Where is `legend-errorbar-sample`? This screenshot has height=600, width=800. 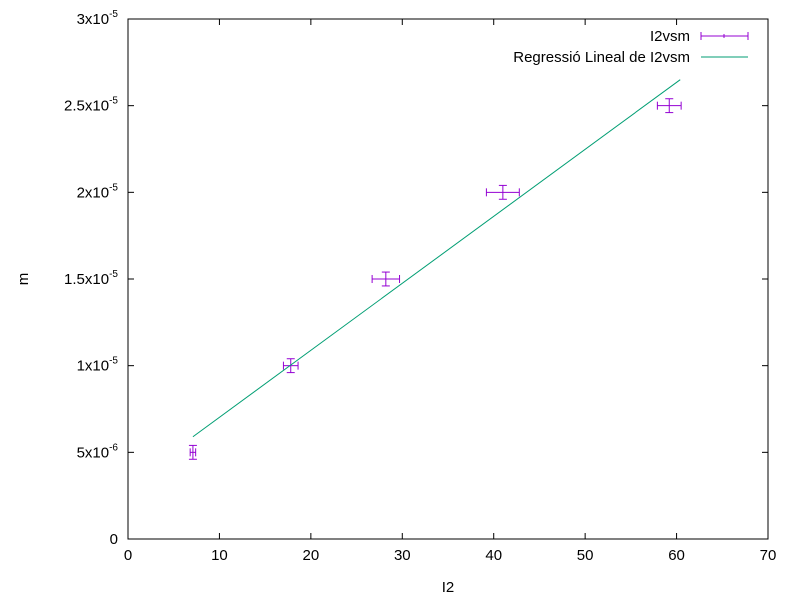
legend-errorbar-sample is located at coordinates (724, 36).